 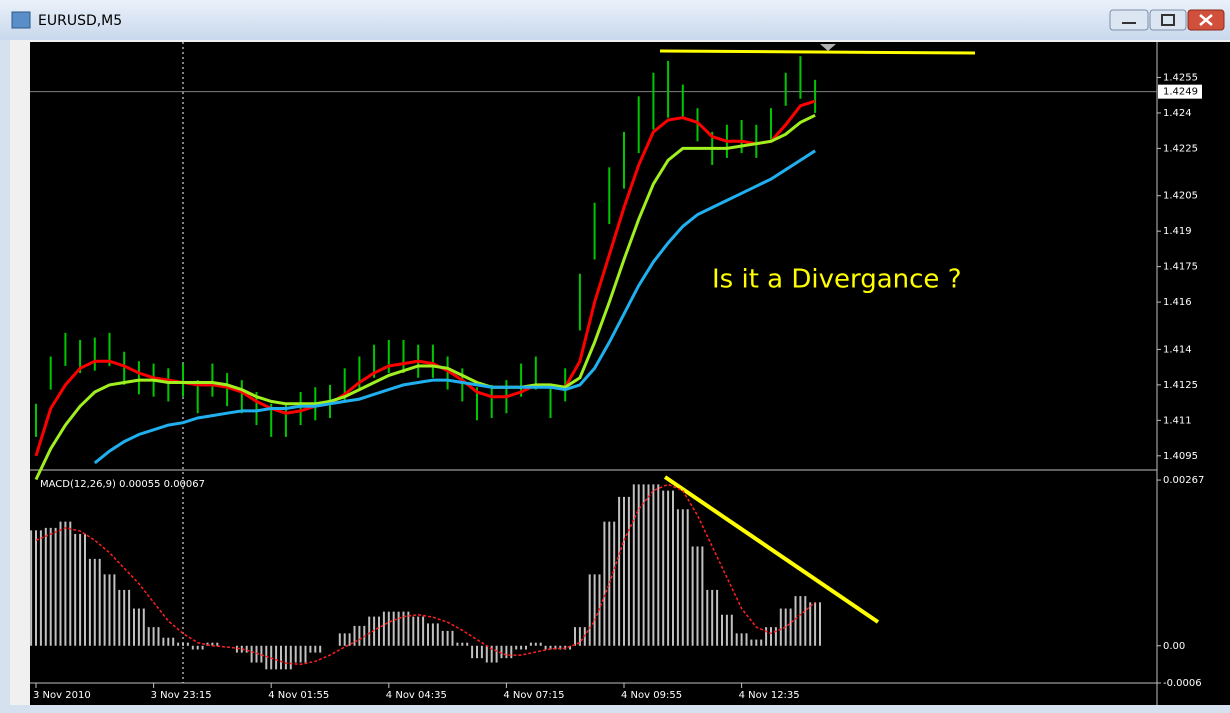 I want to click on y-tick-label: 0.00267, so click(x=1183, y=480).